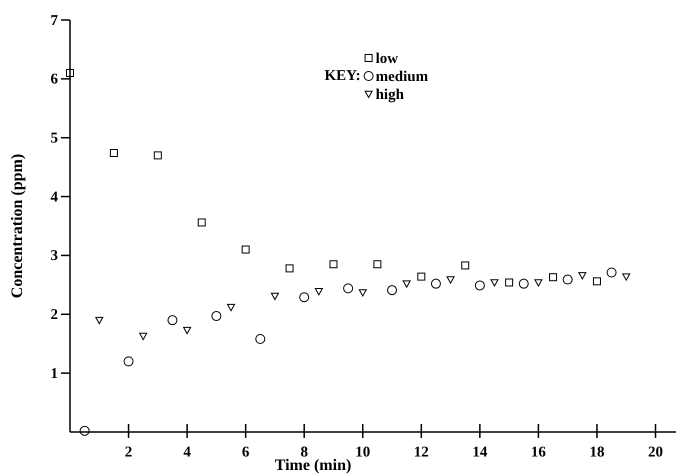 This screenshot has height=476, width=684. Describe the element at coordinates (596, 452) in the screenshot. I see `x-tick-label: 18` at that location.